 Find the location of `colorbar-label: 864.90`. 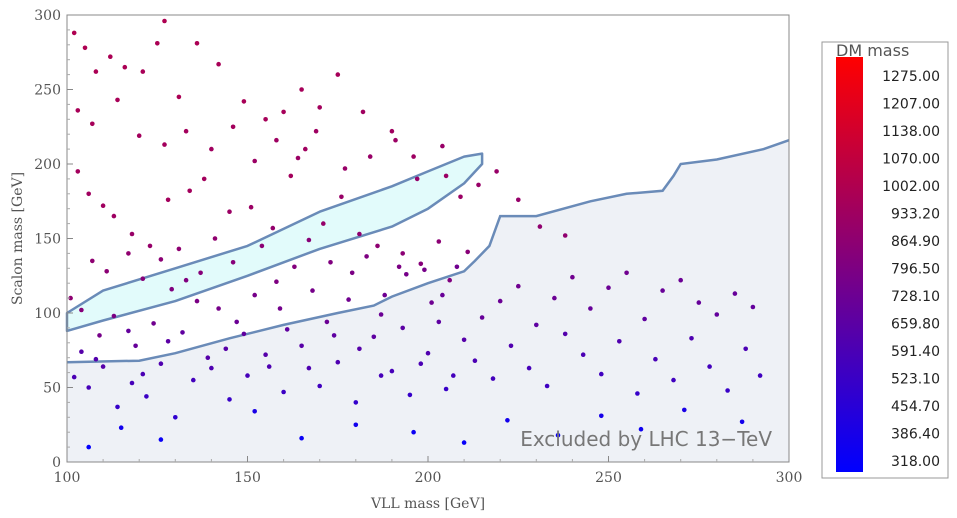

colorbar-label: 864.90 is located at coordinates (915, 242).